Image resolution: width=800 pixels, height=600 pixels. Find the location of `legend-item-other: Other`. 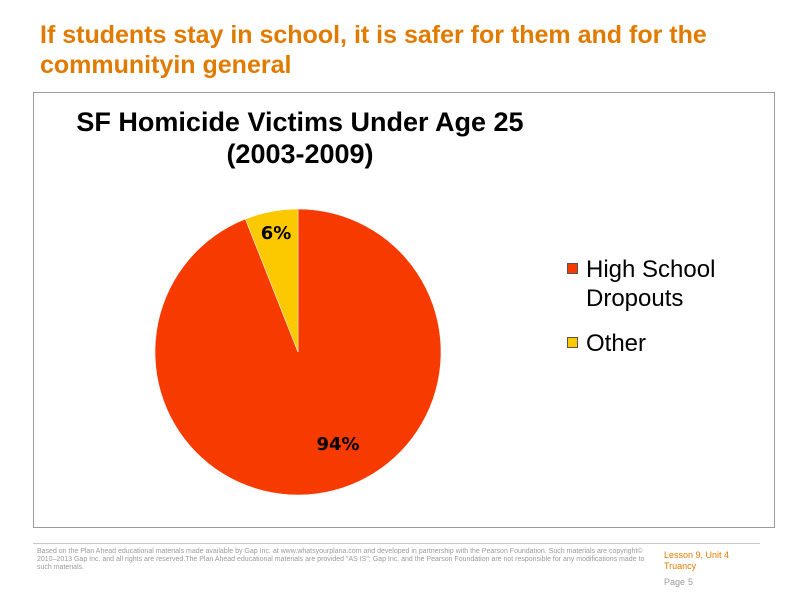

legend-item-other: Other is located at coordinates (667, 343).